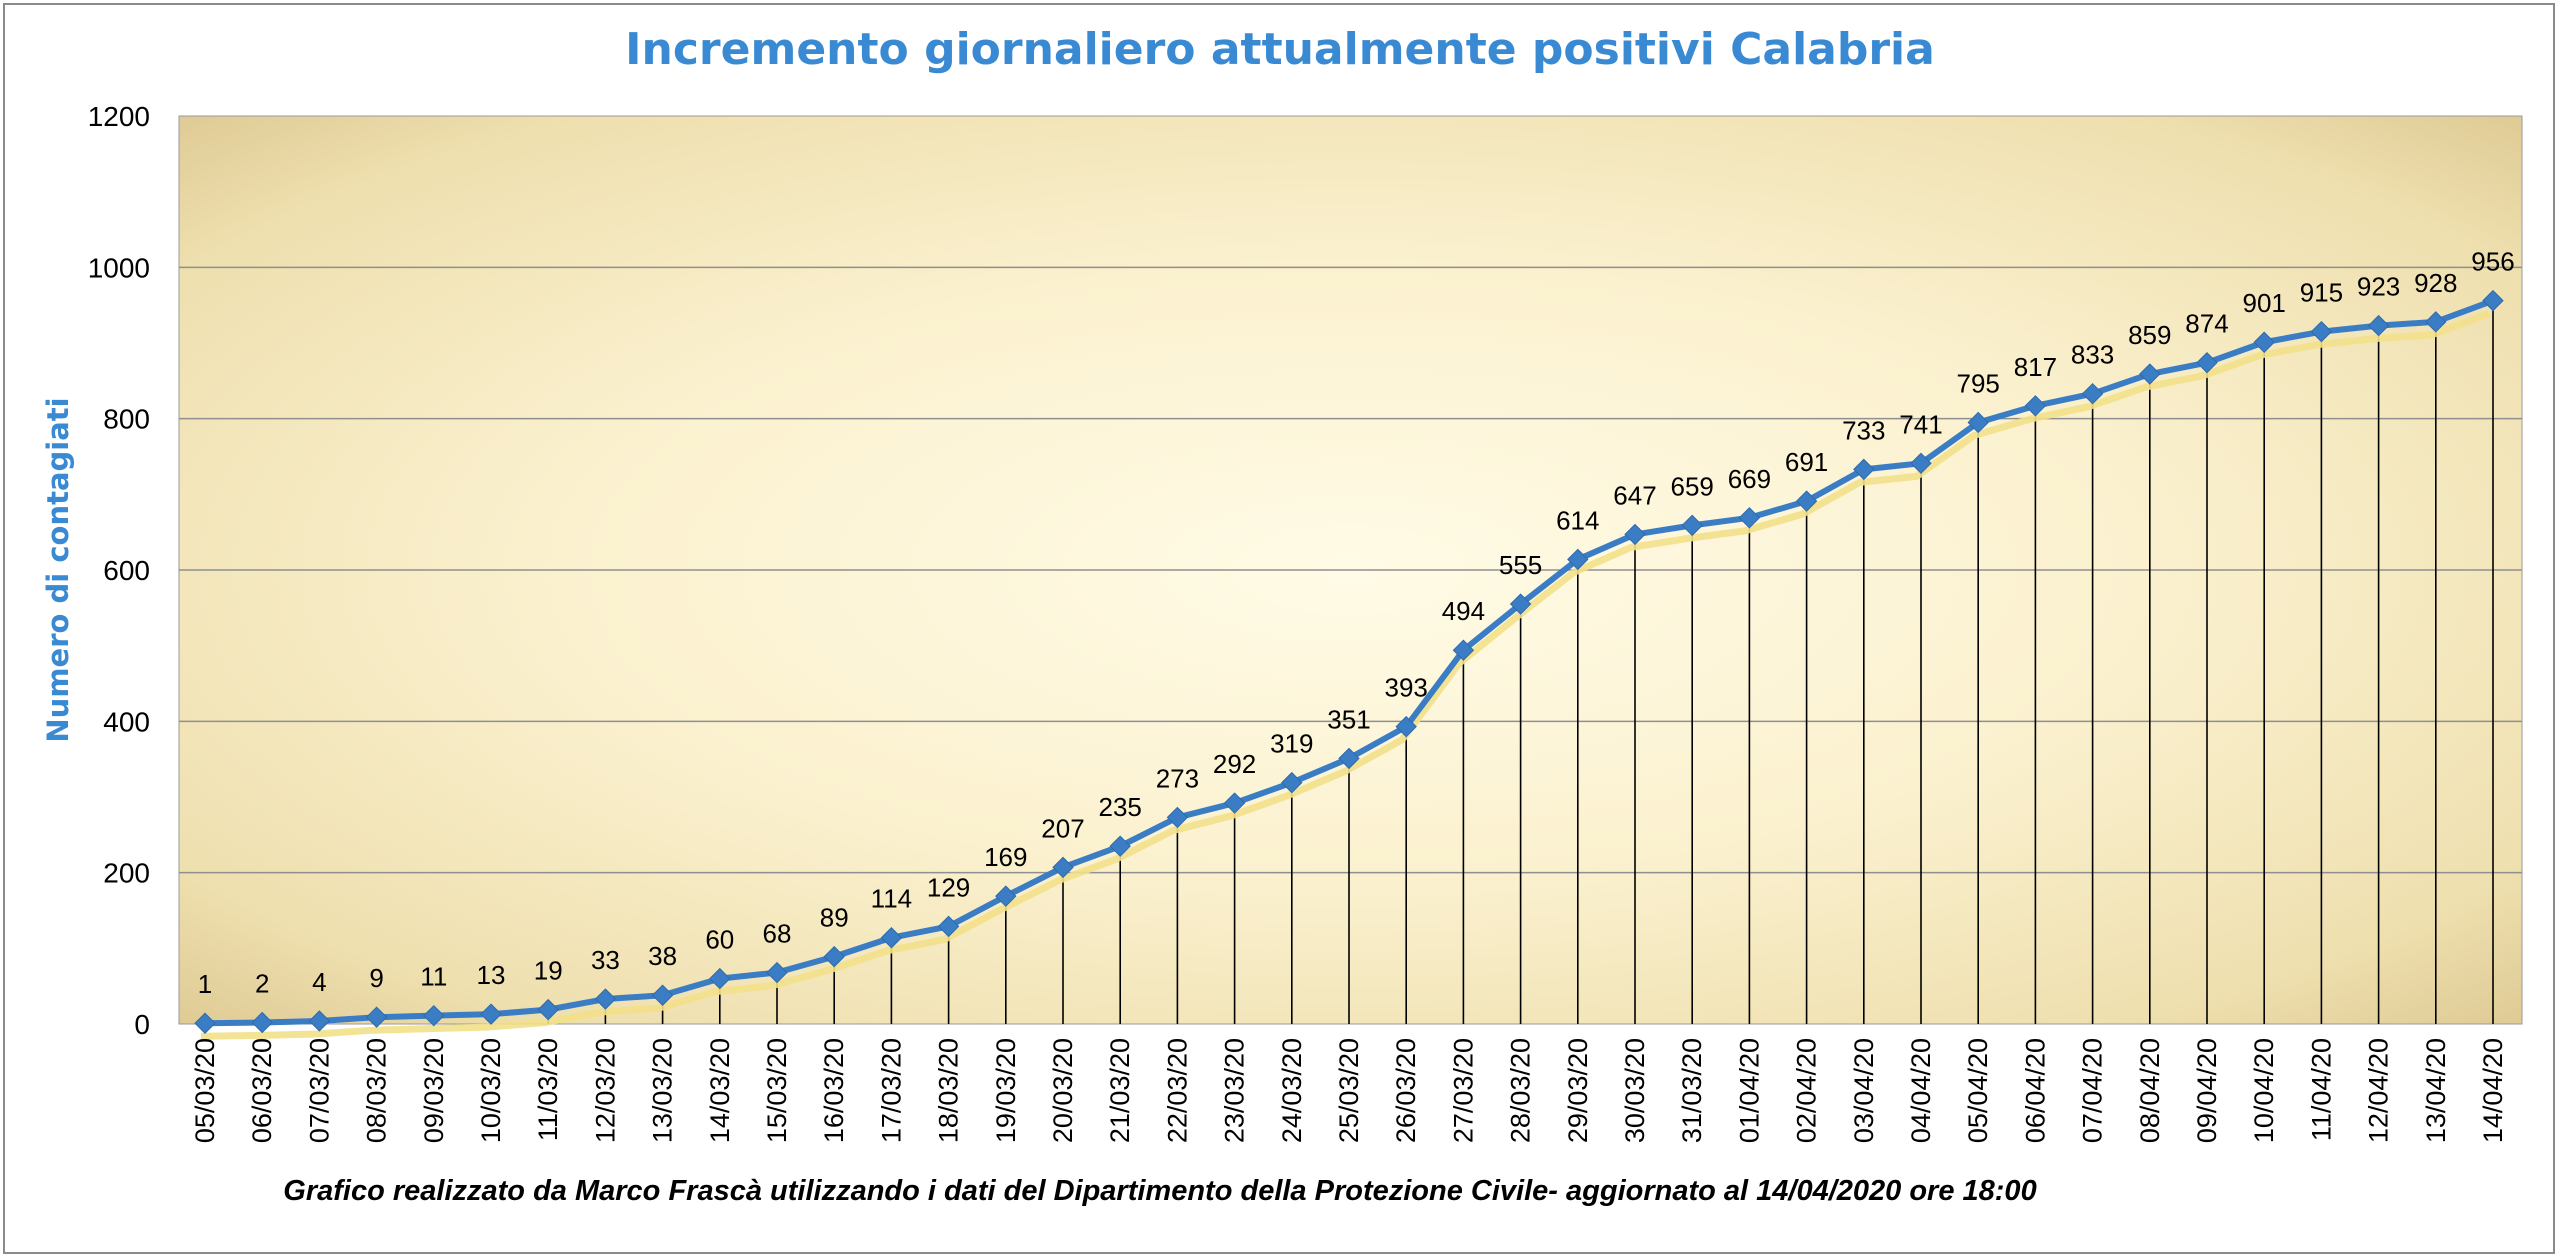  Describe the element at coordinates (1062, 828) in the screenshot. I see `data-label-20/03/20: 207` at that location.